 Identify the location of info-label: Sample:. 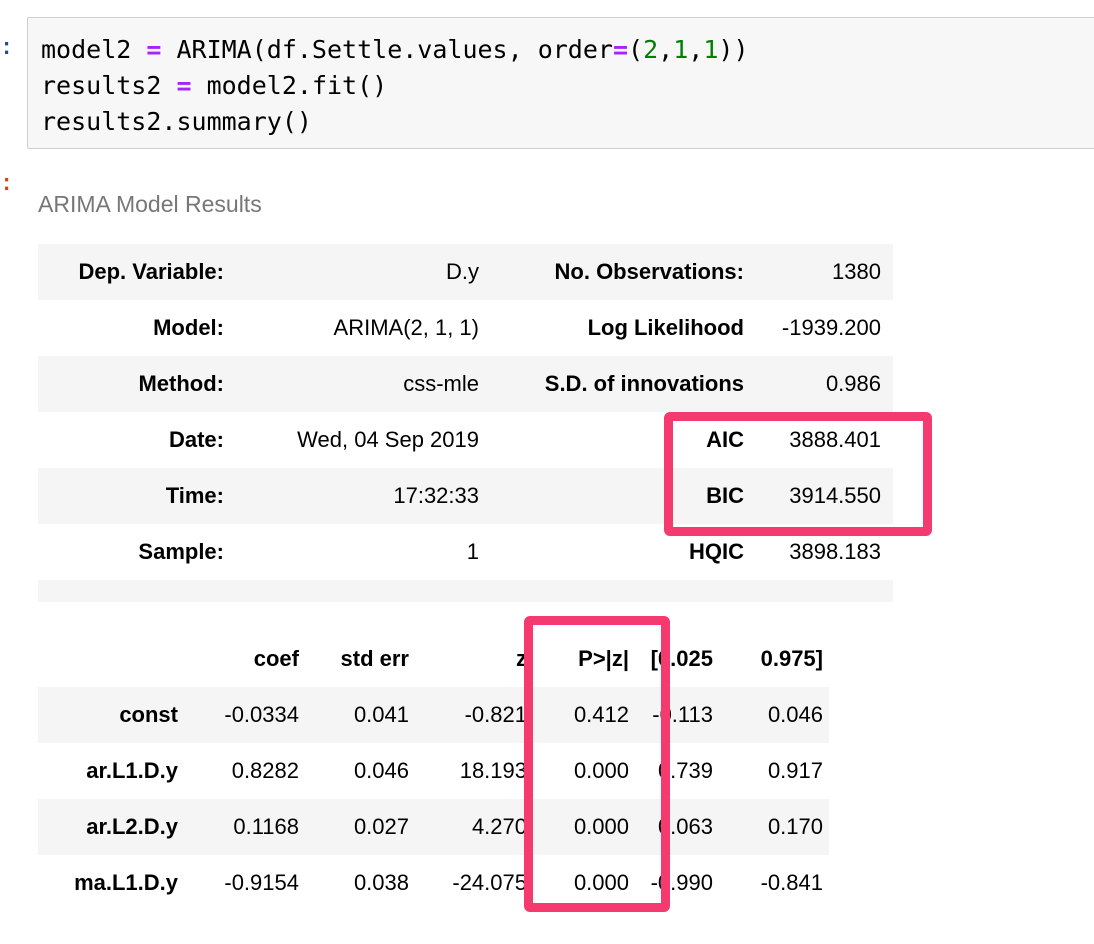
(181, 551).